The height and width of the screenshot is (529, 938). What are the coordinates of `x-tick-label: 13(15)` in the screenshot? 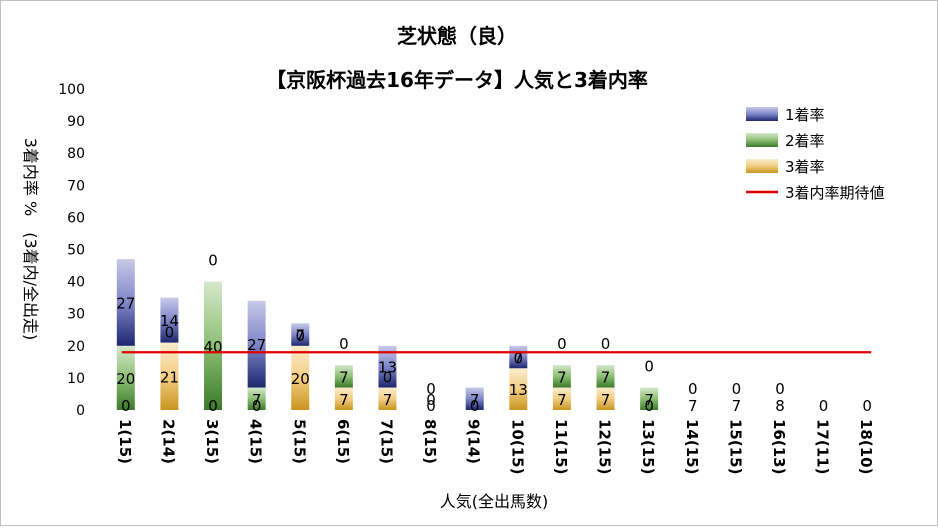 It's located at (648, 446).